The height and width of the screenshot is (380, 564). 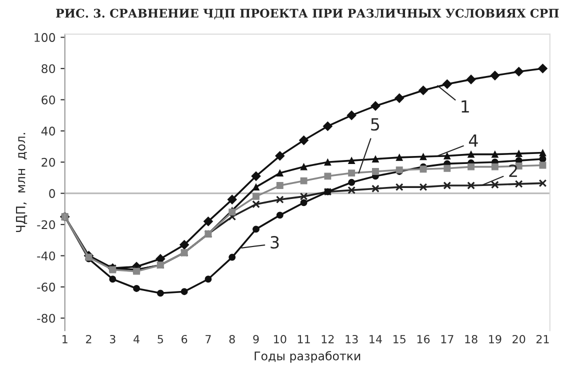 What do you see at coordinates (65, 339) in the screenshot?
I see `x-tick-label: 1` at bounding box center [65, 339].